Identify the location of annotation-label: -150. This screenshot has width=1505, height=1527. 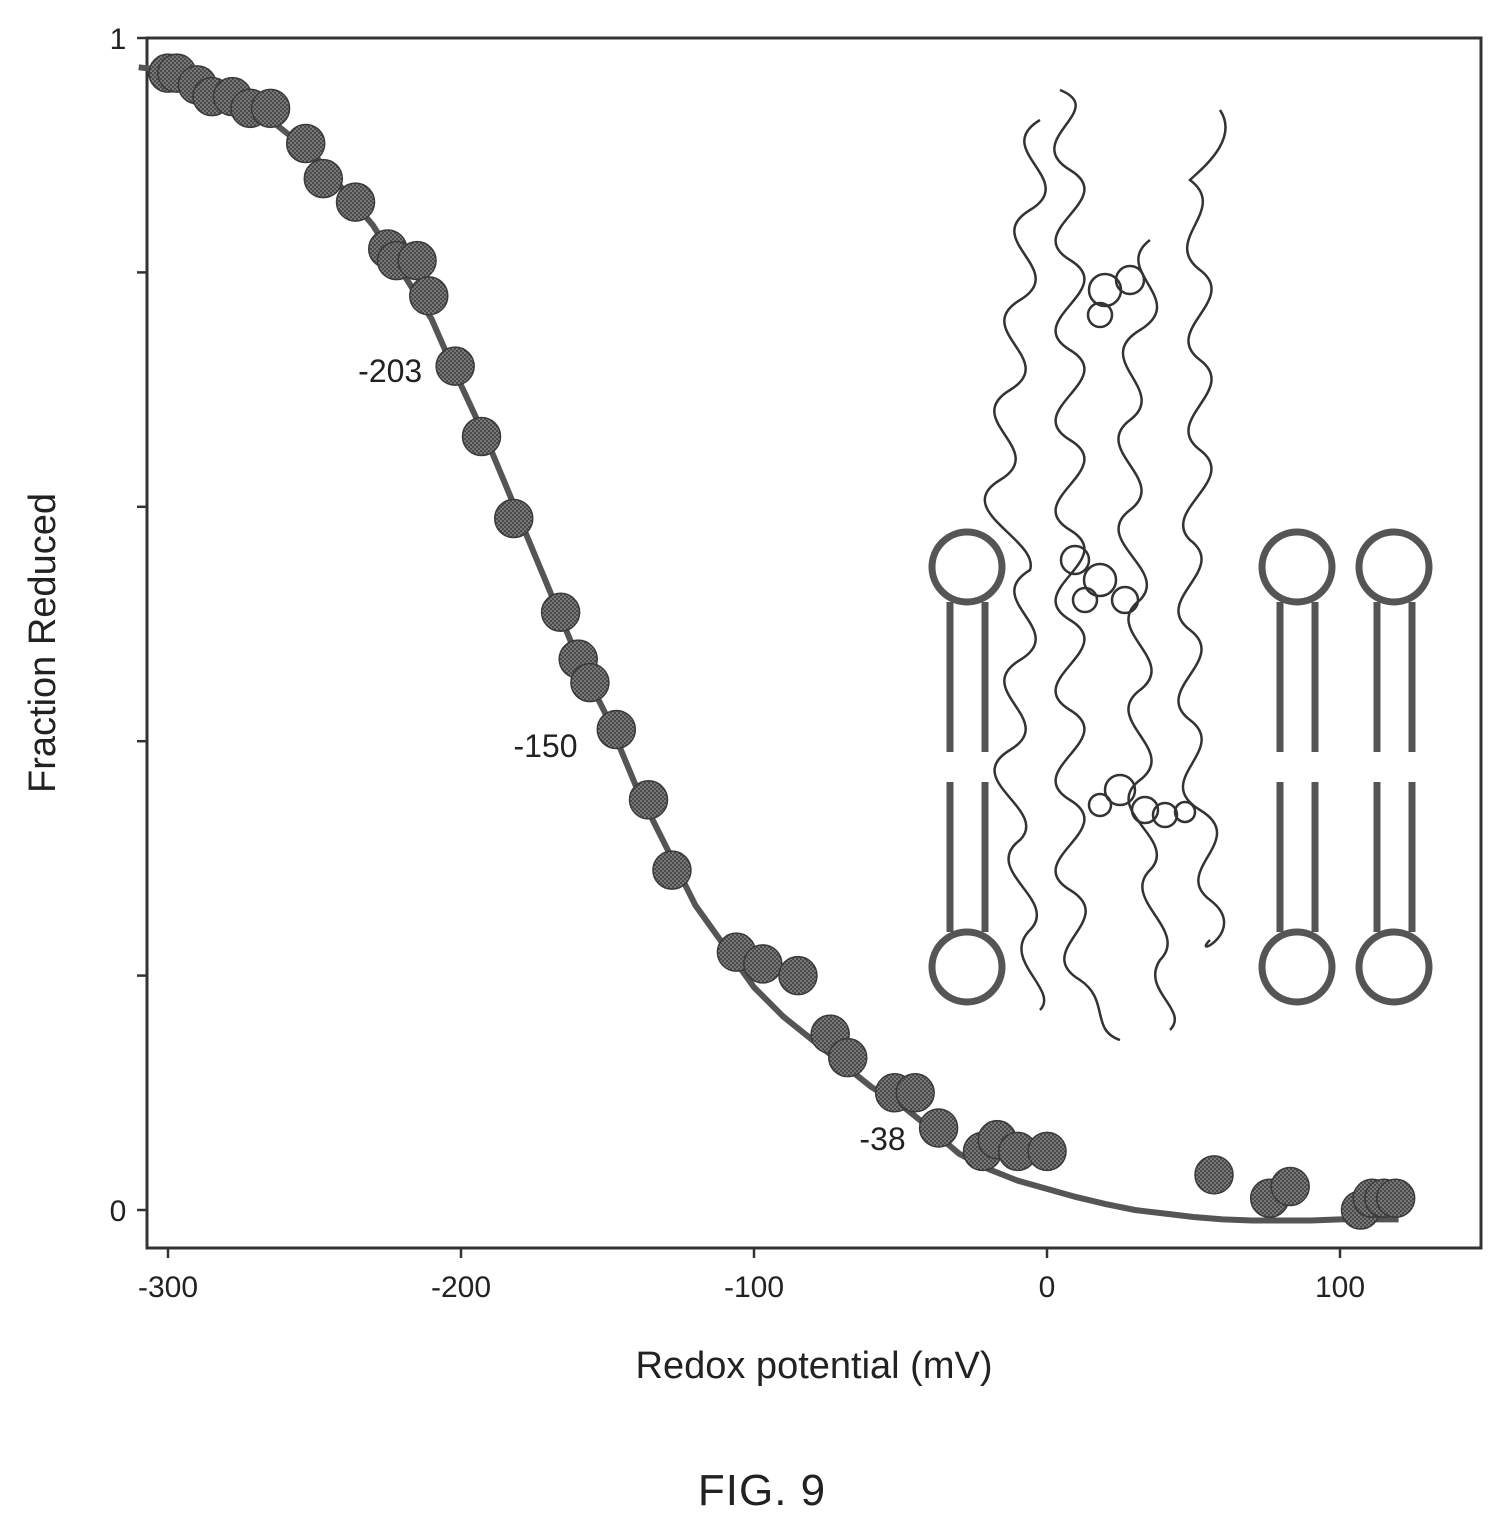
(545, 746).